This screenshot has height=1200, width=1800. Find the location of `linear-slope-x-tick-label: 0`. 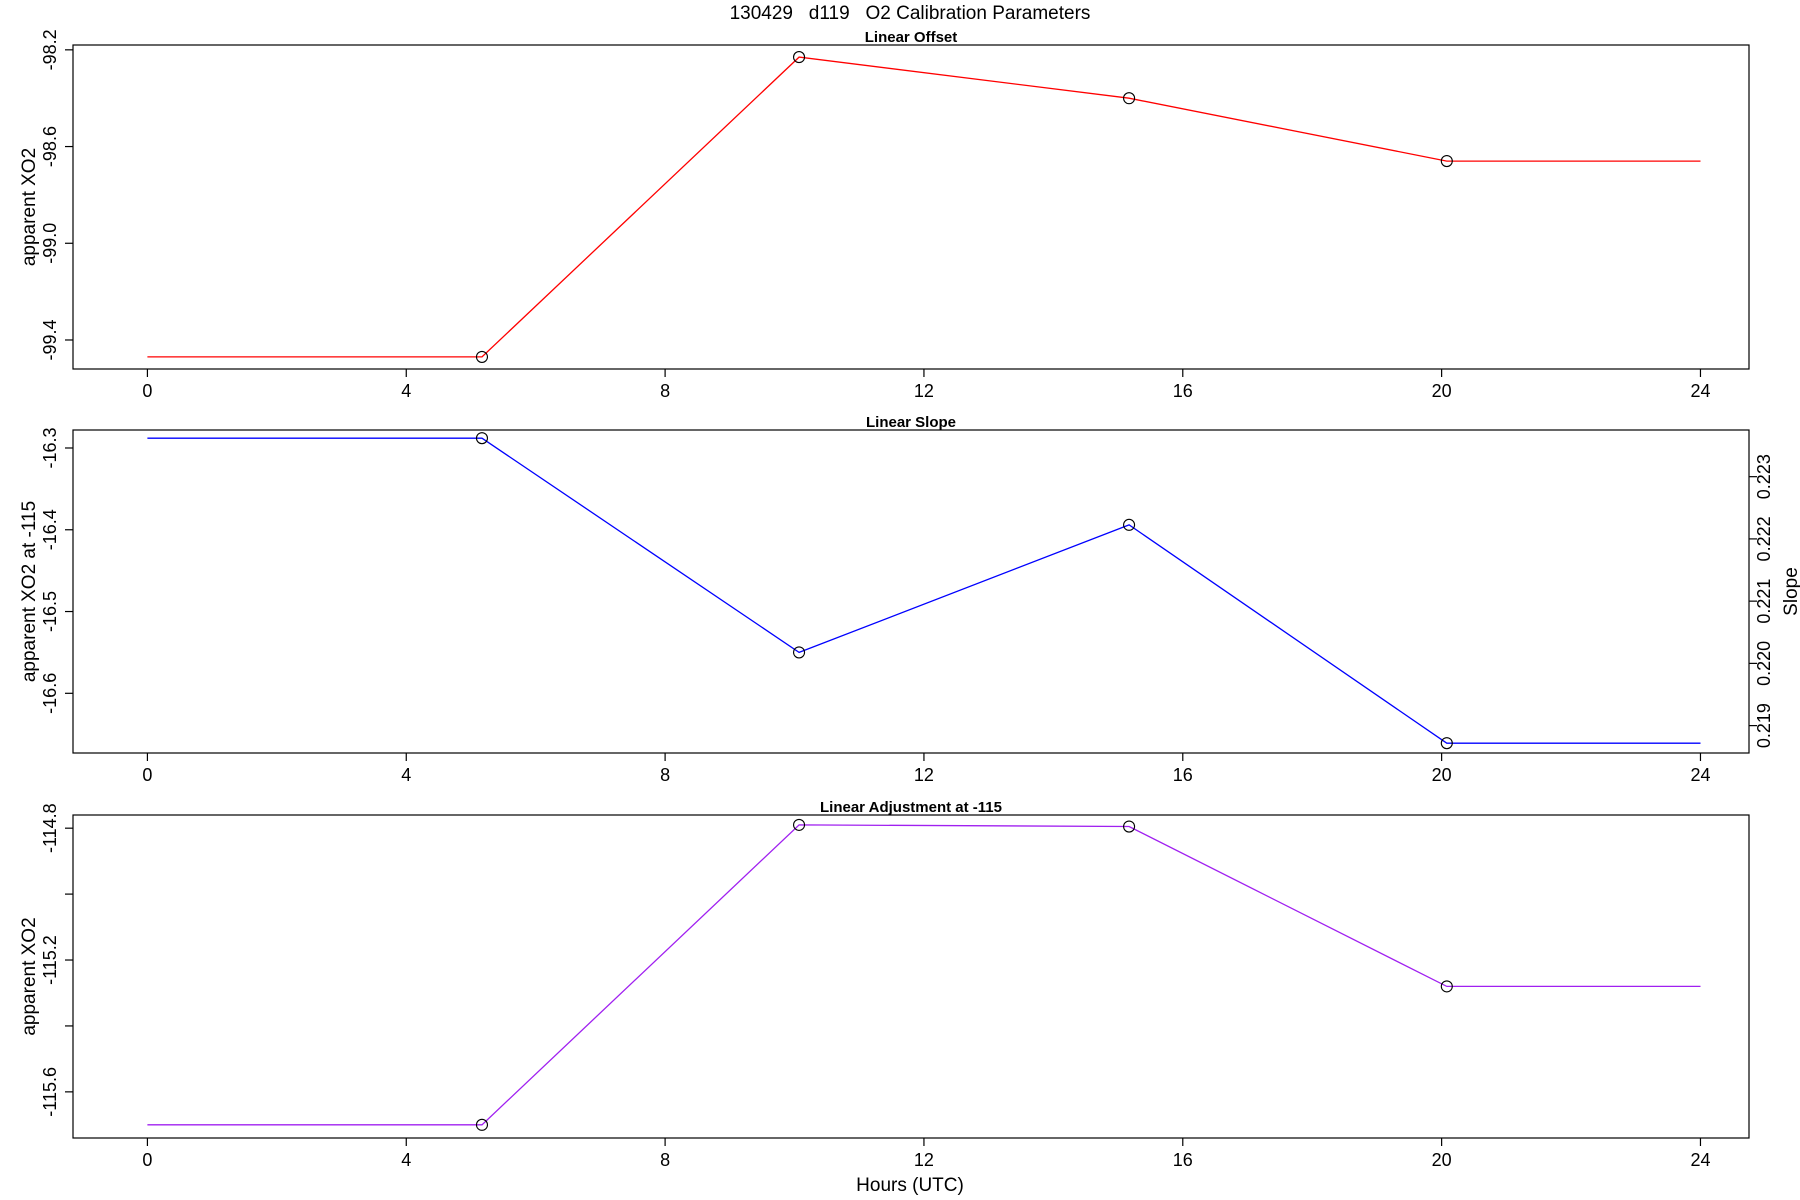

linear-slope-x-tick-label: 0 is located at coordinates (147, 775).